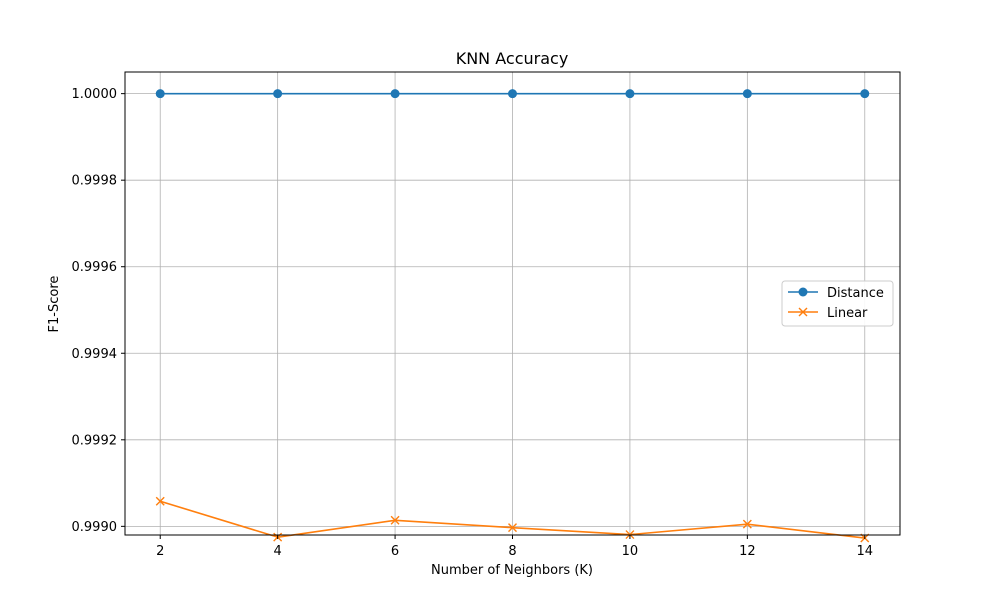  I want to click on y-tick-label: 1.0000, so click(95, 94).